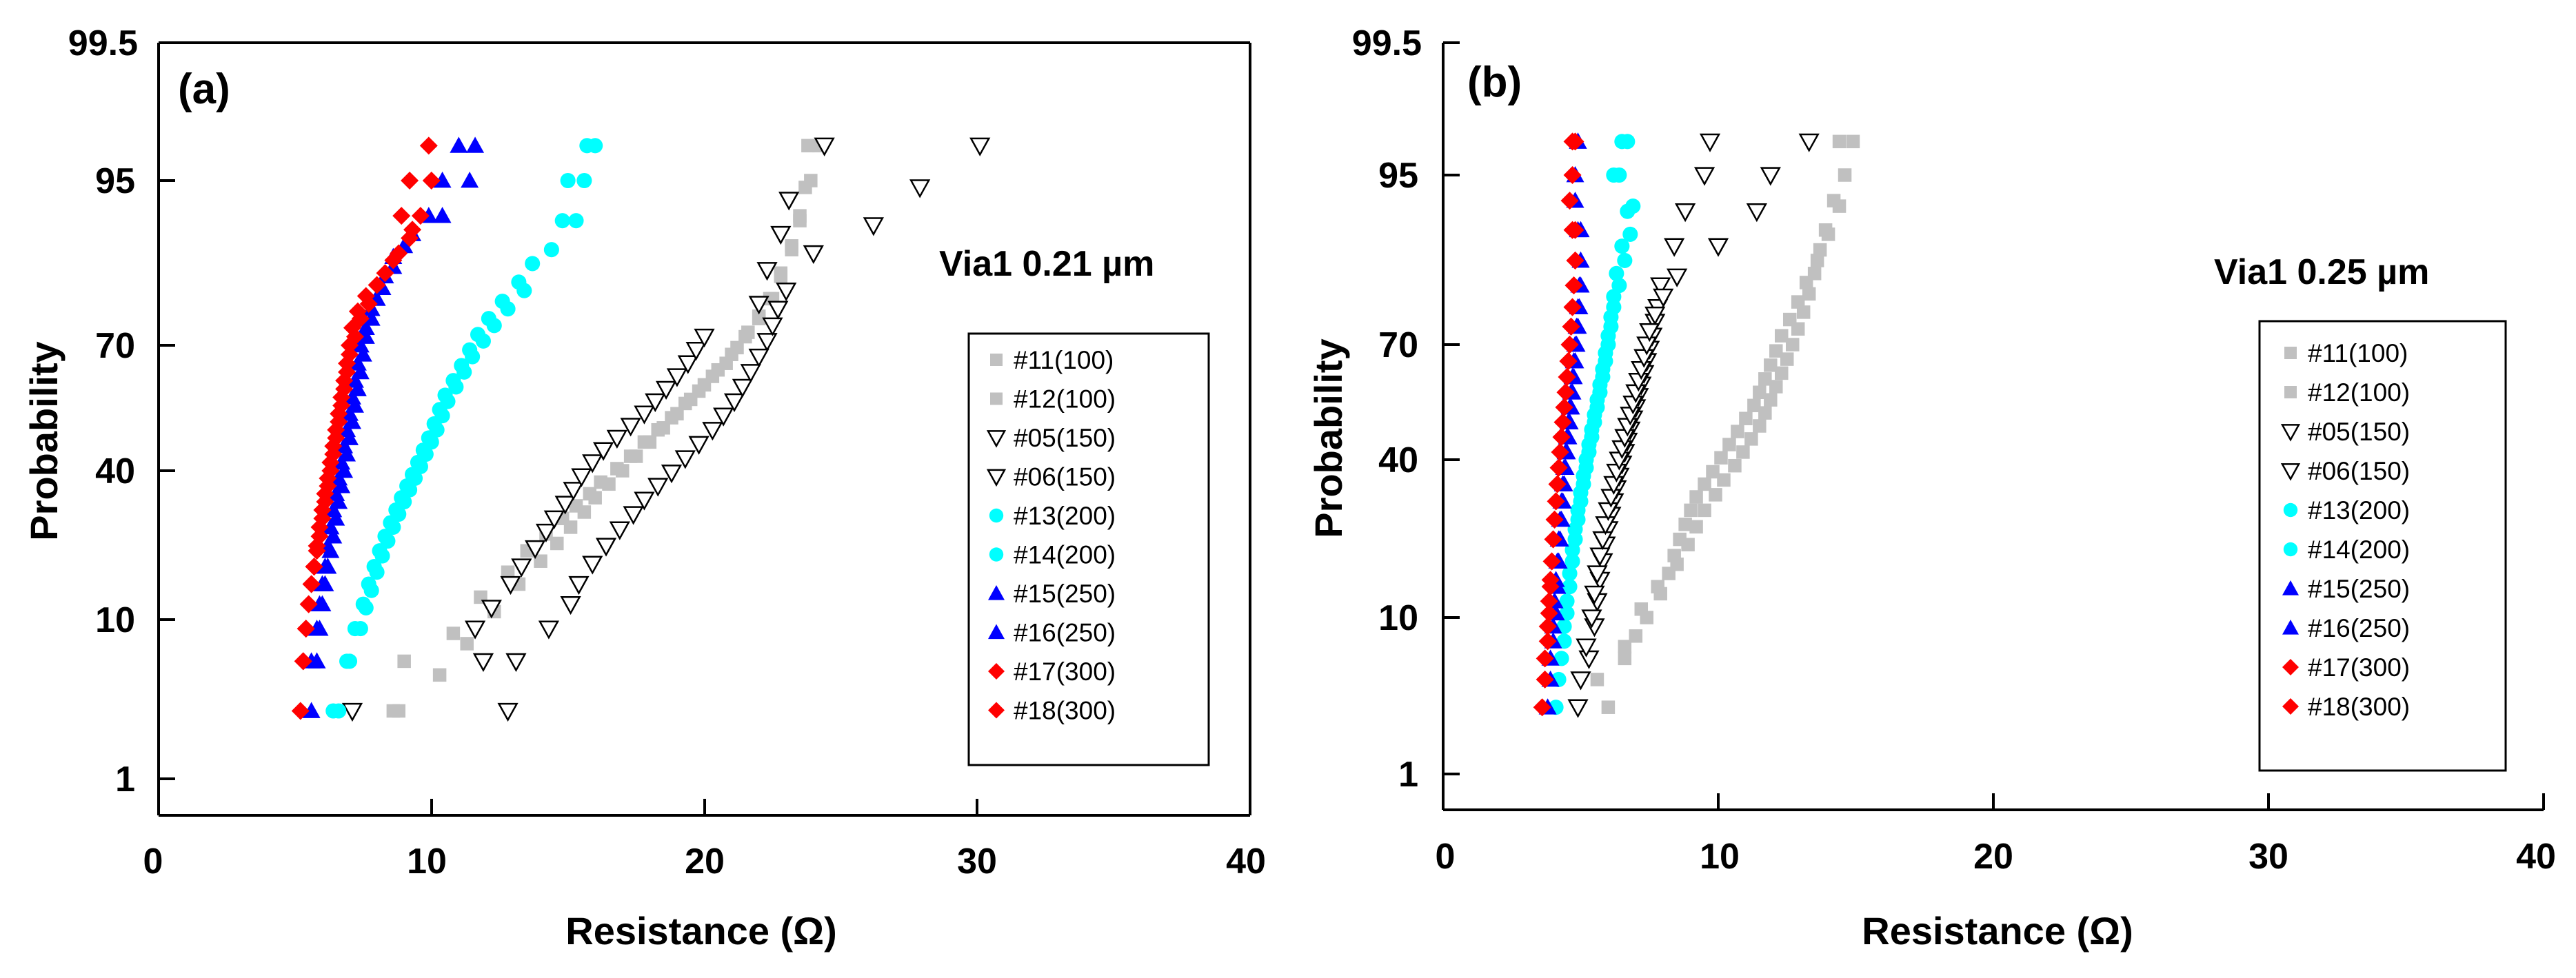  Describe the element at coordinates (115, 620) in the screenshot. I see `y-tick-label: 10` at that location.